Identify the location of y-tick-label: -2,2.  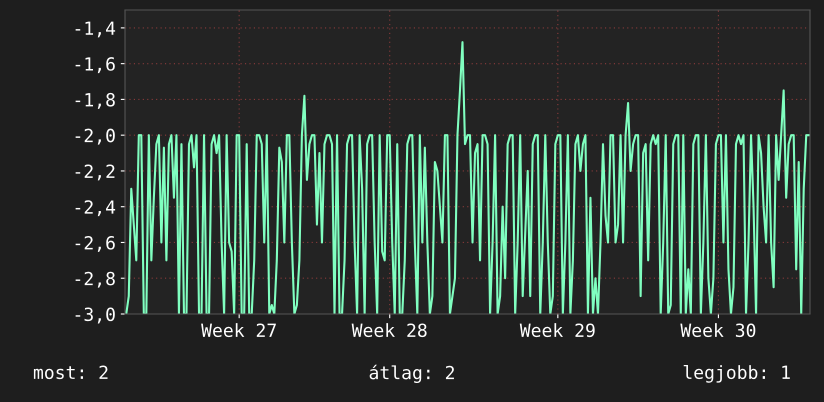
(95, 172).